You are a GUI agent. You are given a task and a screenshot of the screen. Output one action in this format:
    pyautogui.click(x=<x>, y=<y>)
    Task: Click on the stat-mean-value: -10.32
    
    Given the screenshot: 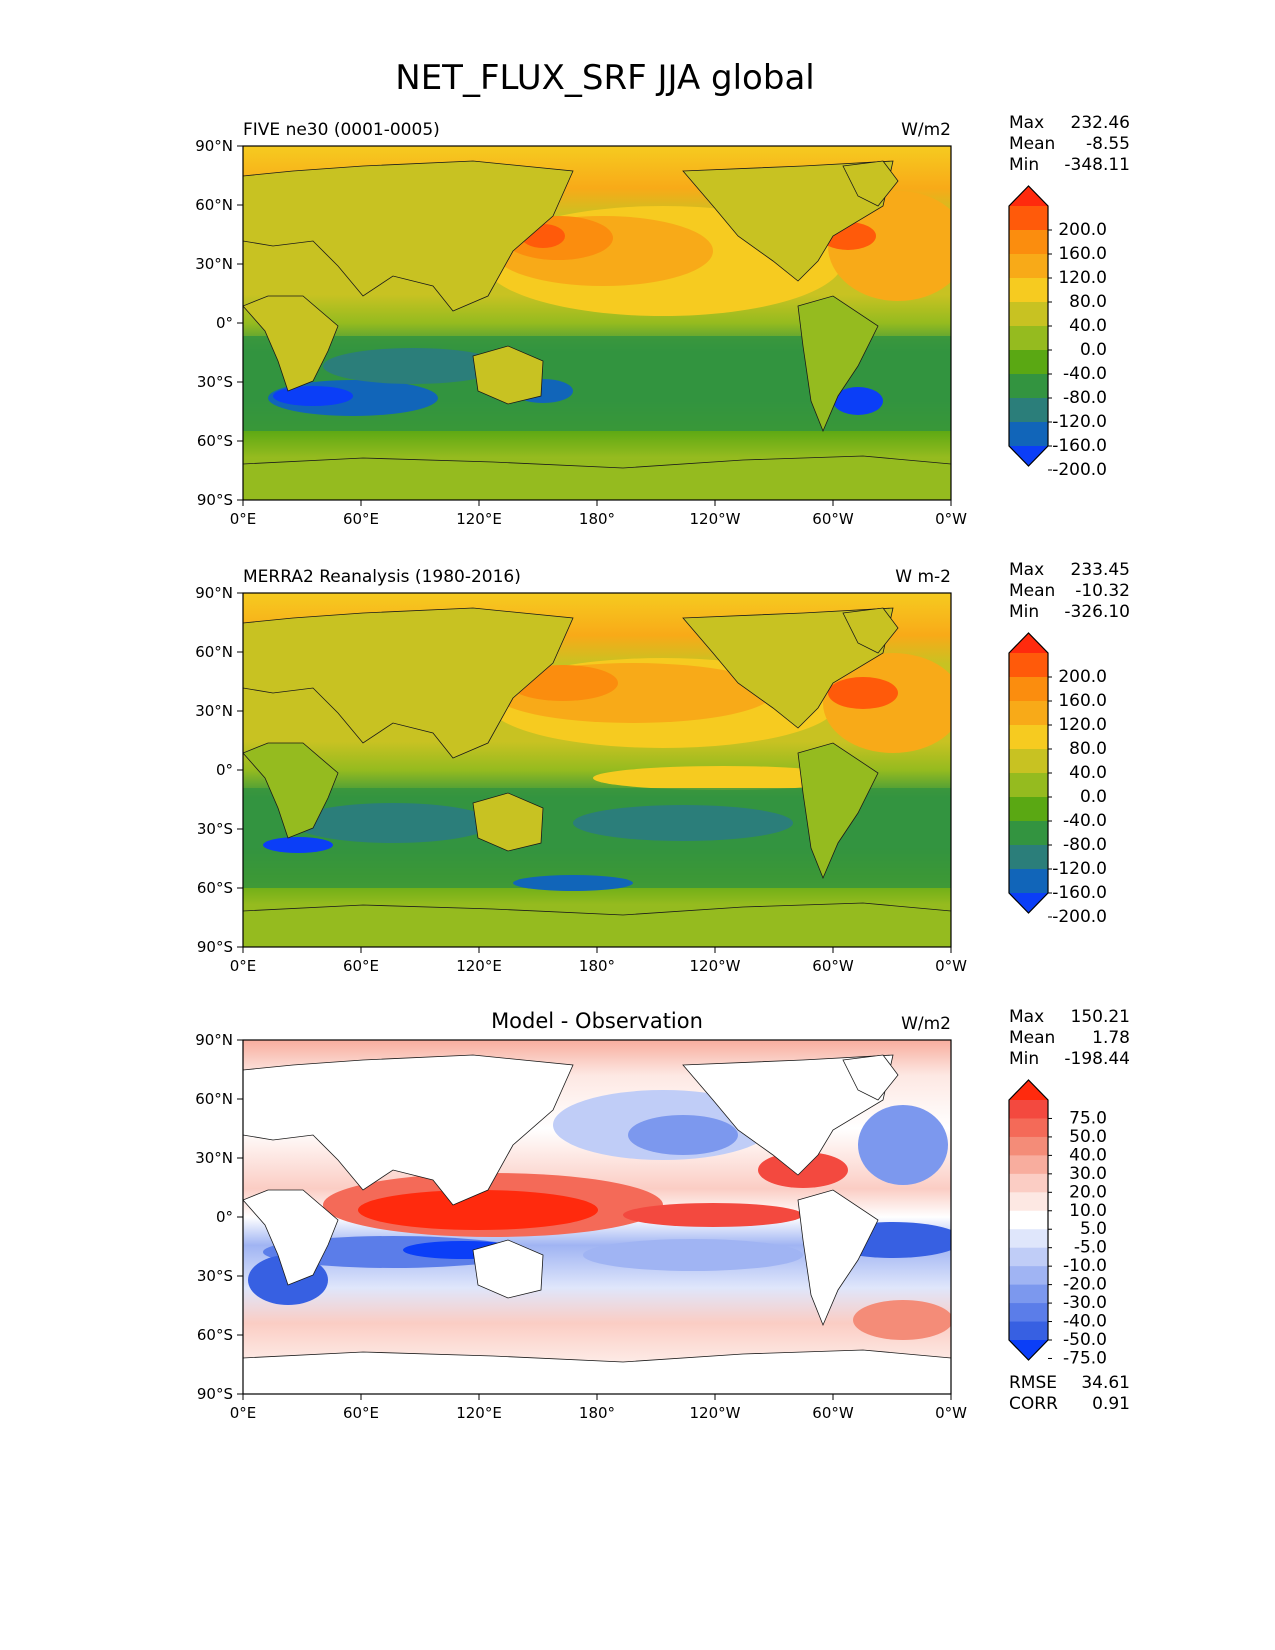 What is the action you would take?
    pyautogui.click(x=1102, y=591)
    